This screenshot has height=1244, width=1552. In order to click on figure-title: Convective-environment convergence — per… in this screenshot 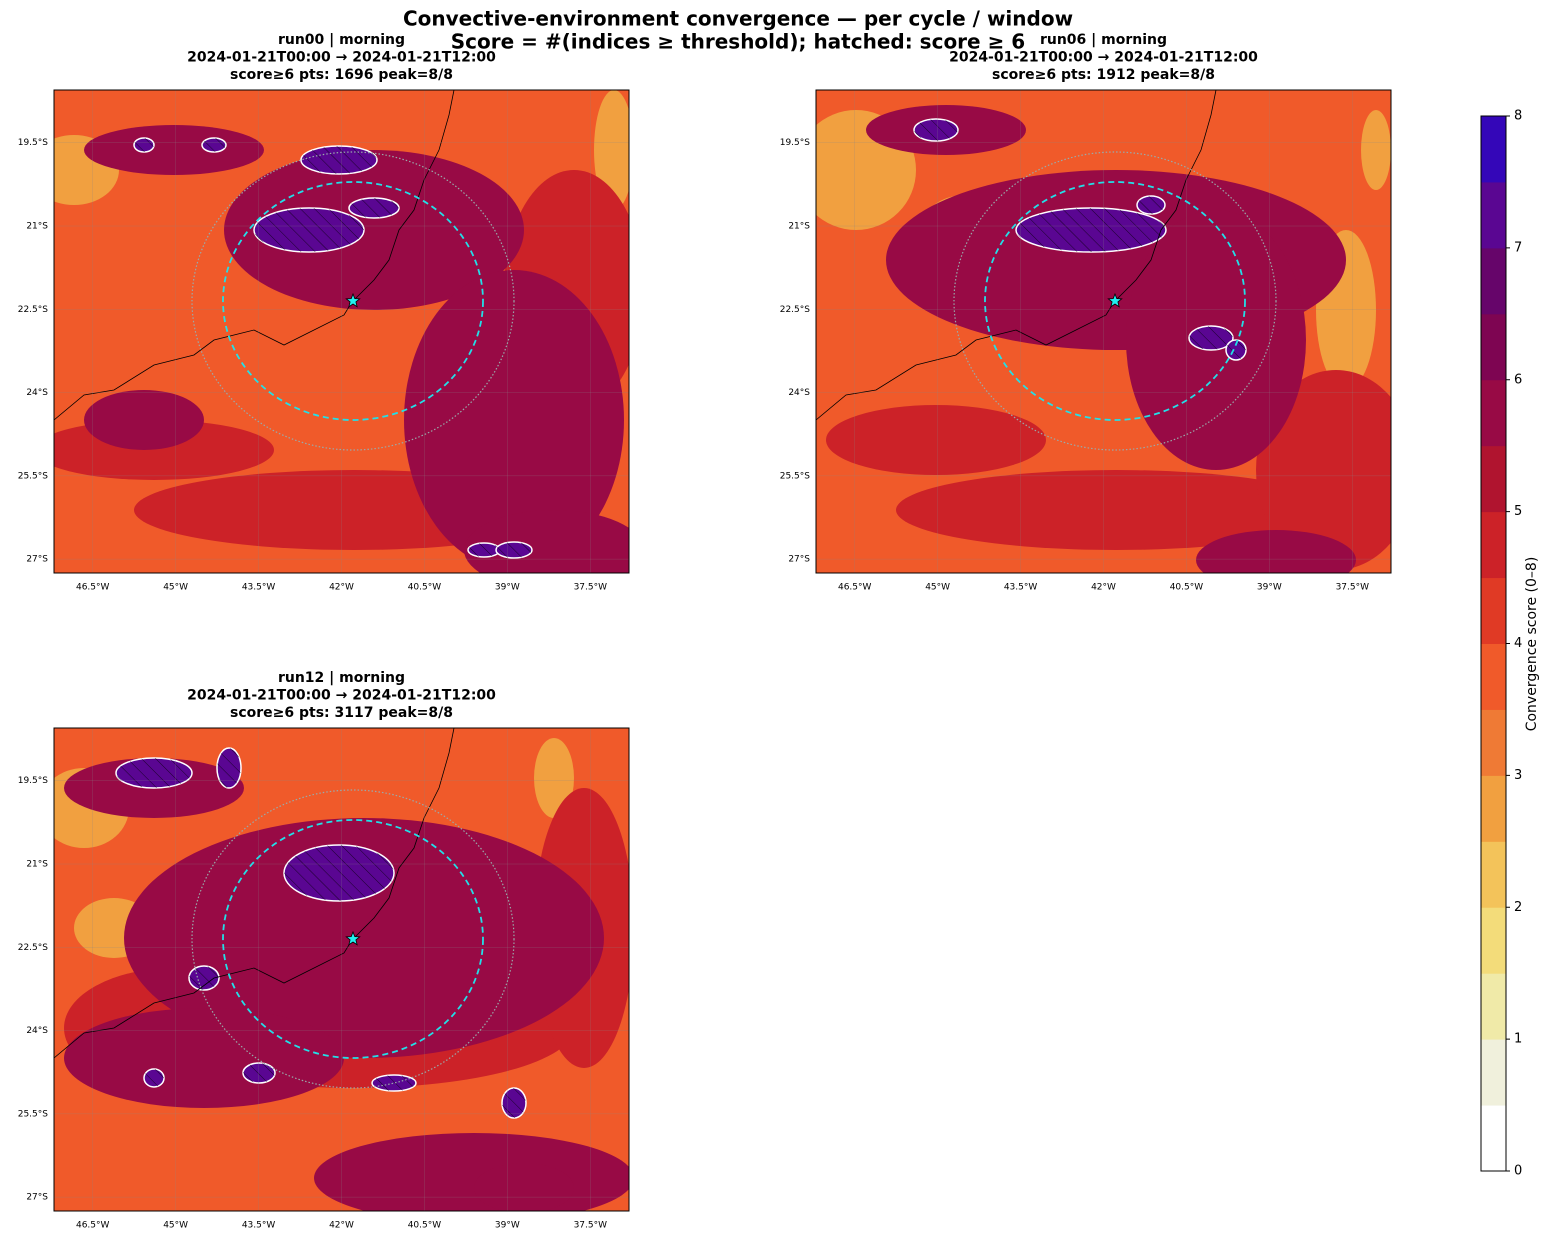, I will do `click(738, 19)`.